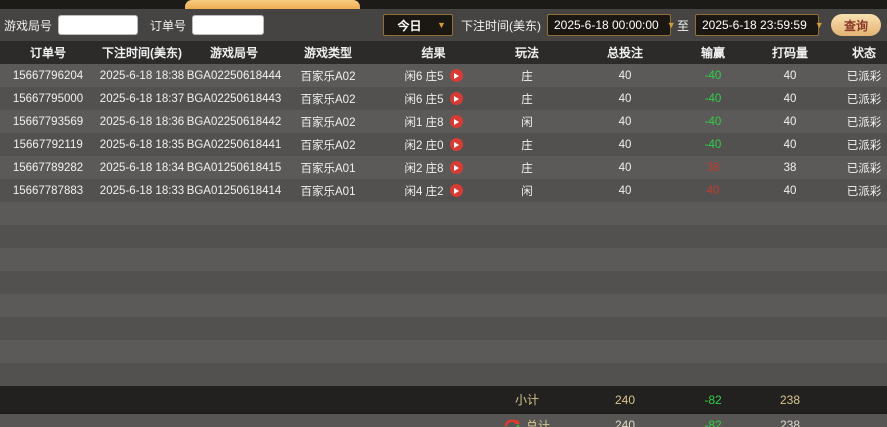  I want to click on active-tab, so click(272, 4).